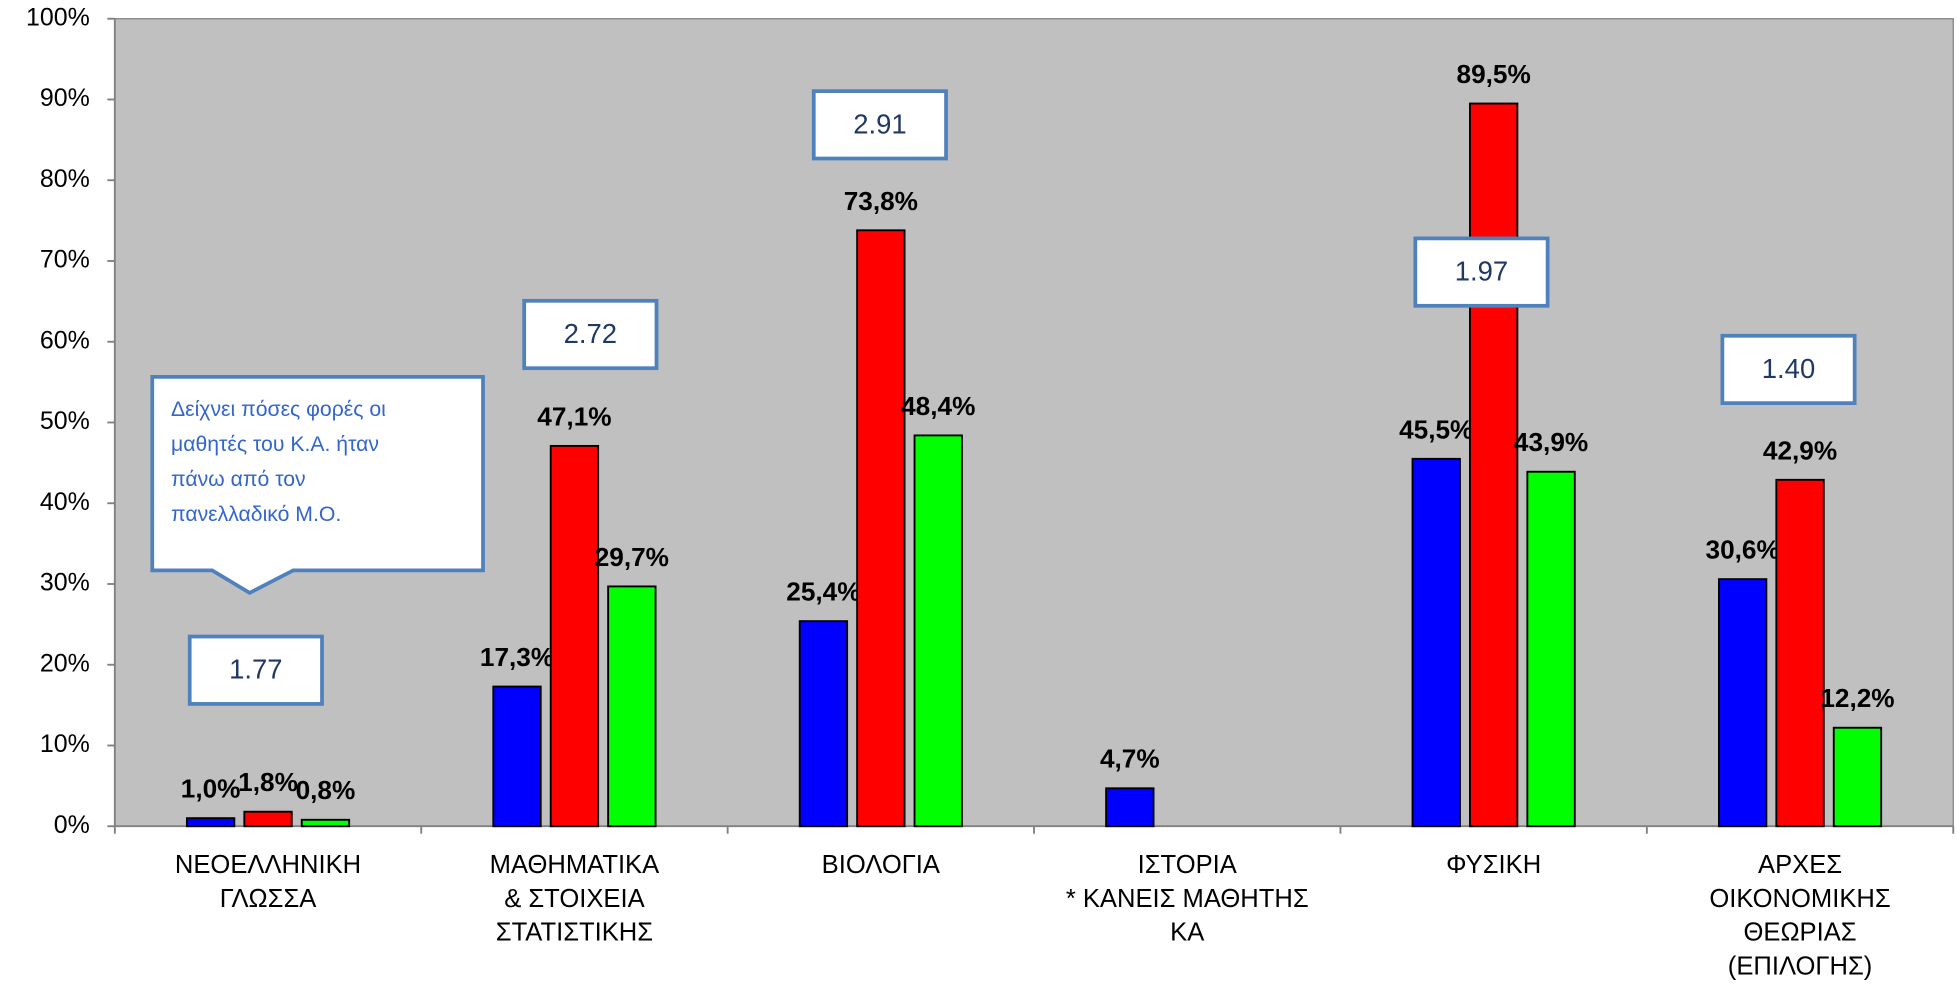 The height and width of the screenshot is (994, 1957). I want to click on y-tick-label: 100%, so click(58, 17).